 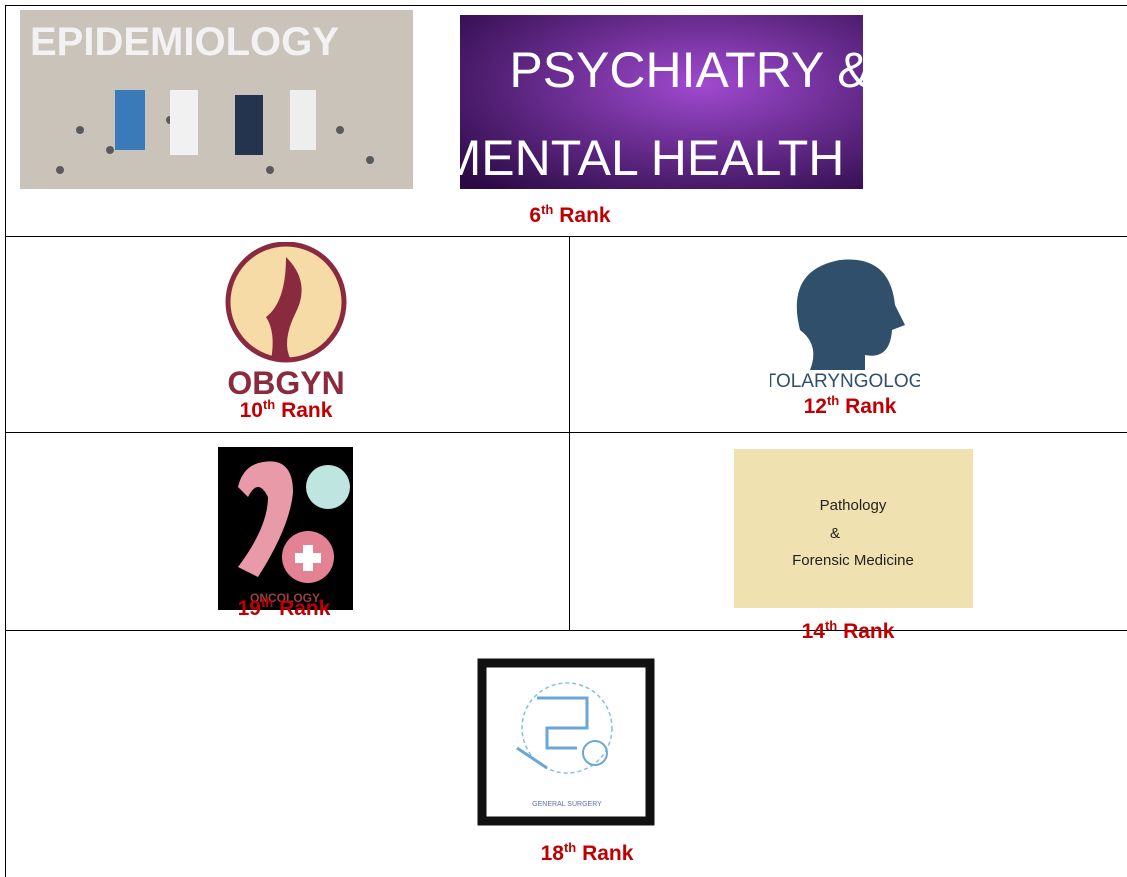 I want to click on text: 10, so click(x=251, y=410).